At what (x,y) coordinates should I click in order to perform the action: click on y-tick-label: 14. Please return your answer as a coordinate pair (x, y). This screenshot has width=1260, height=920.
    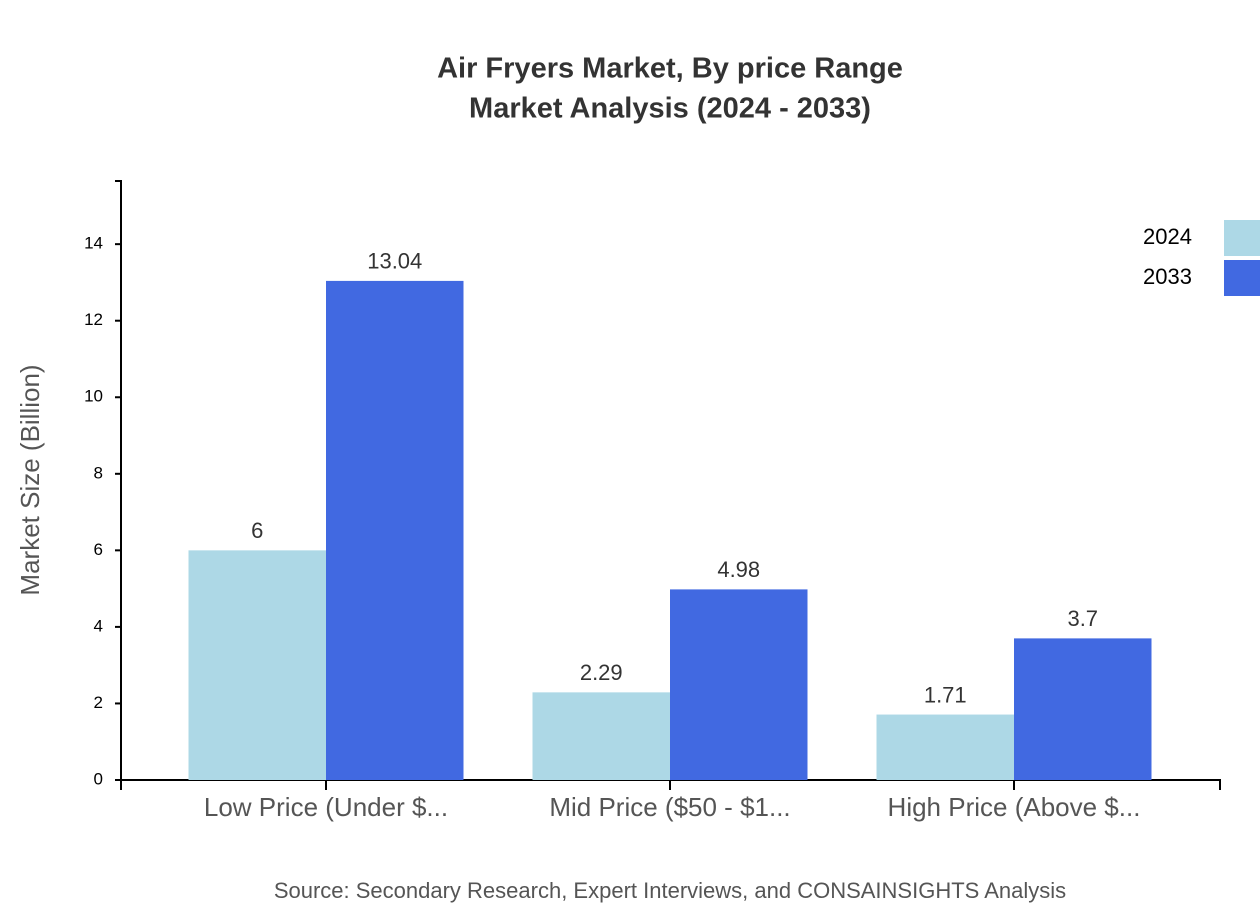
    Looking at the image, I should click on (93, 243).